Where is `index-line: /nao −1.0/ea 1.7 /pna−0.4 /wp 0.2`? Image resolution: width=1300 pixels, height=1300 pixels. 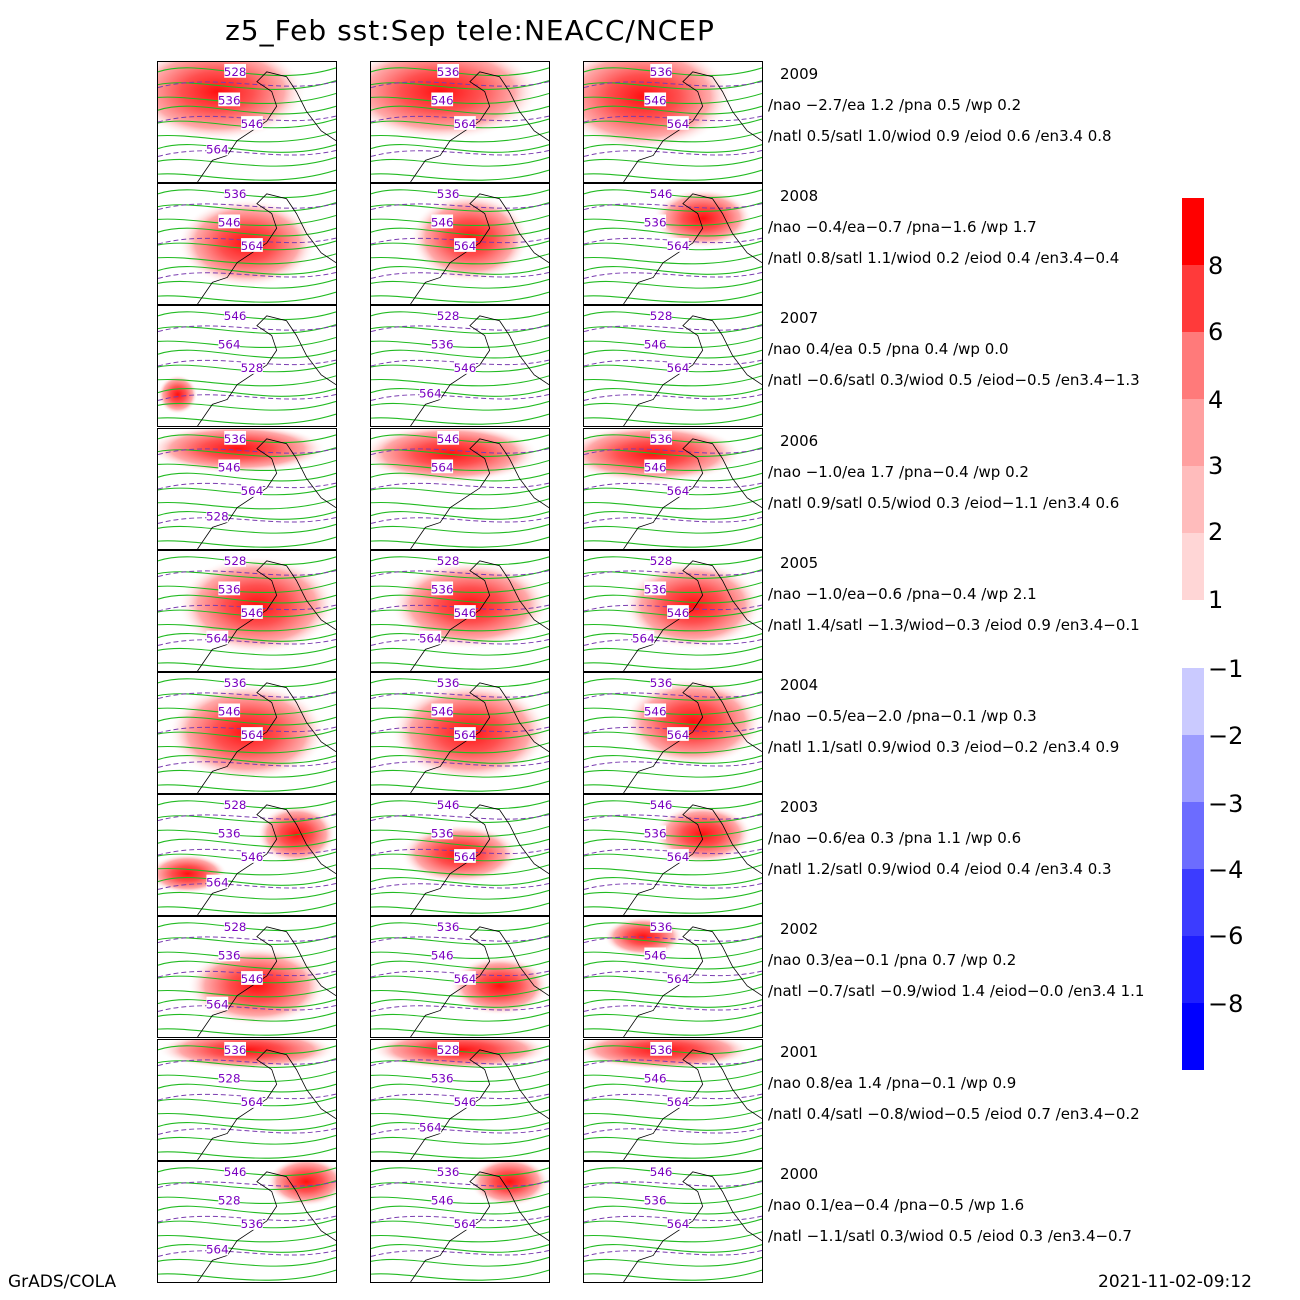 index-line: /nao −1.0/ea 1.7 /pna−0.4 /wp 0.2 is located at coordinates (898, 471).